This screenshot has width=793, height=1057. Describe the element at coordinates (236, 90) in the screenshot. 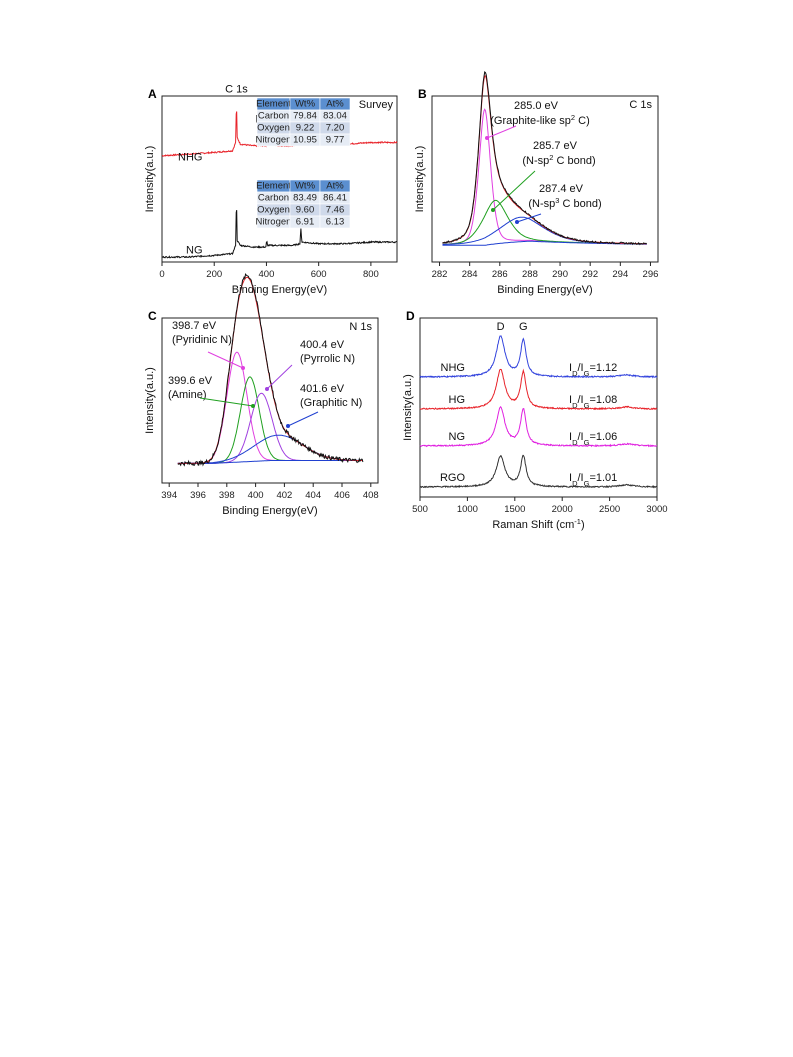

I see `peak-label: C 1s` at that location.